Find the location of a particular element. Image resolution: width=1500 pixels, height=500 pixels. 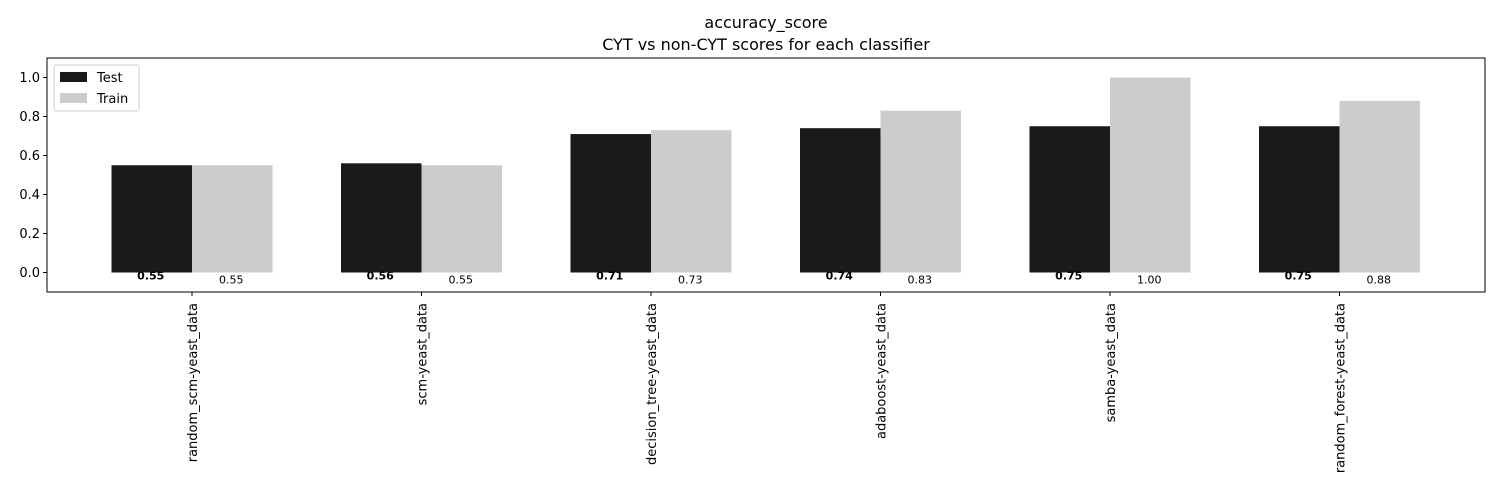

value-label-test-4: 0.75 is located at coordinates (1068, 276).